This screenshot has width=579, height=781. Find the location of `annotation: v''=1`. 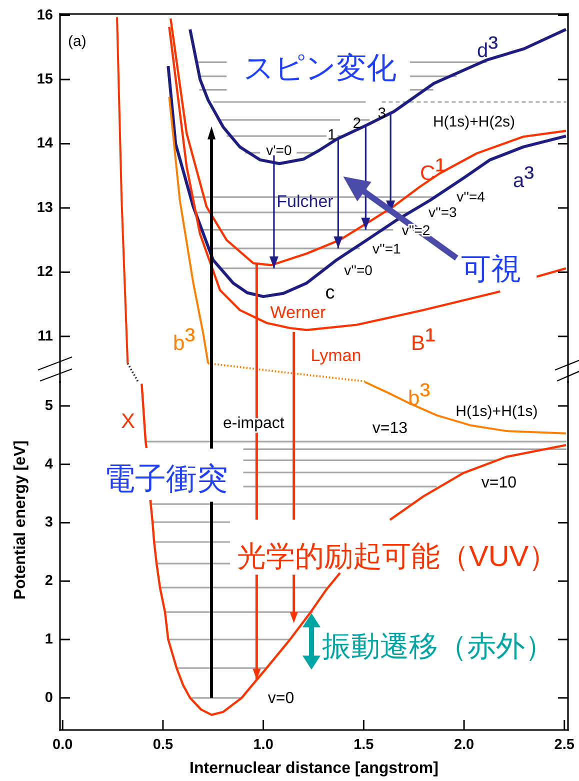

annotation: v''=1 is located at coordinates (387, 248).